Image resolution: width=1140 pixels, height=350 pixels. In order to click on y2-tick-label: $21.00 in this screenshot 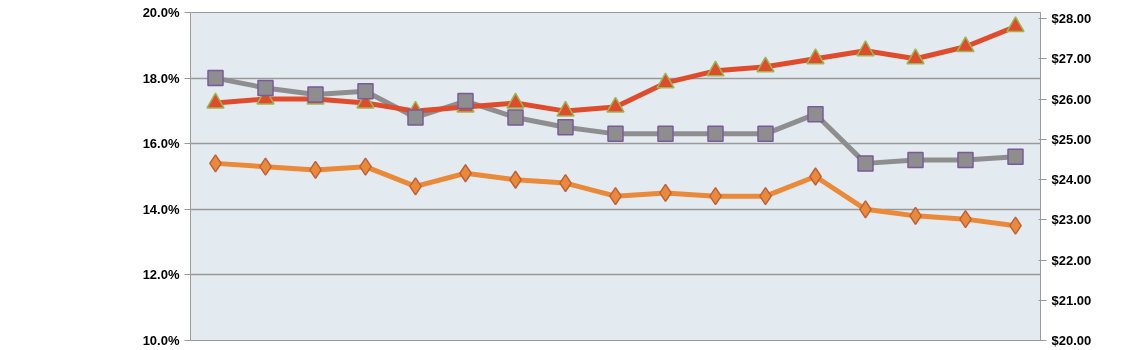, I will do `click(1071, 300)`.